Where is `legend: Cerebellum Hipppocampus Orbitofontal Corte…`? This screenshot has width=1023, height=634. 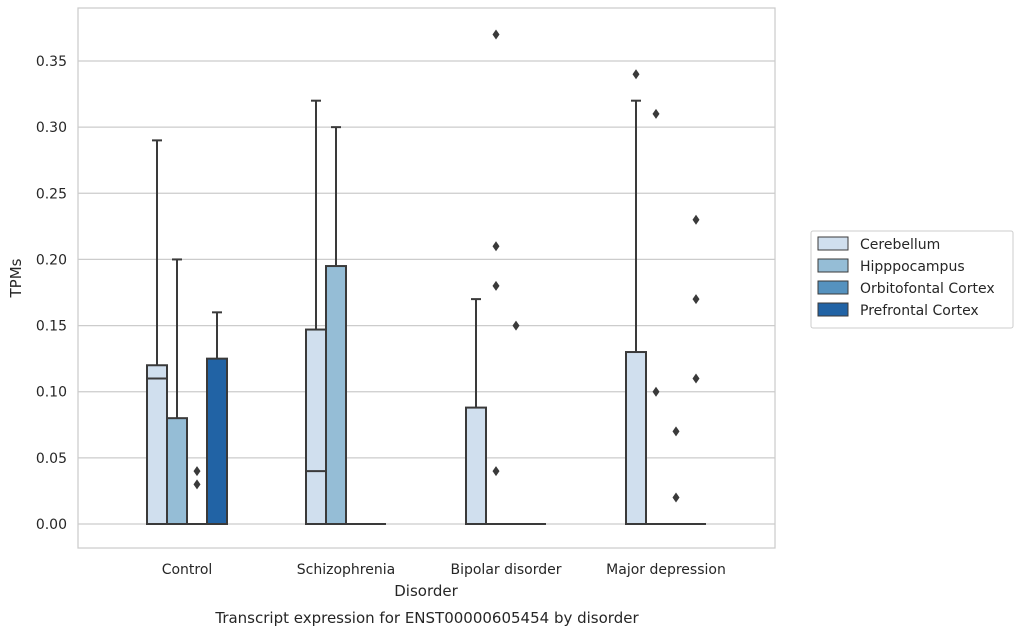
legend: Cerebellum Hipppocampus Orbitofontal Corte… is located at coordinates (912, 279).